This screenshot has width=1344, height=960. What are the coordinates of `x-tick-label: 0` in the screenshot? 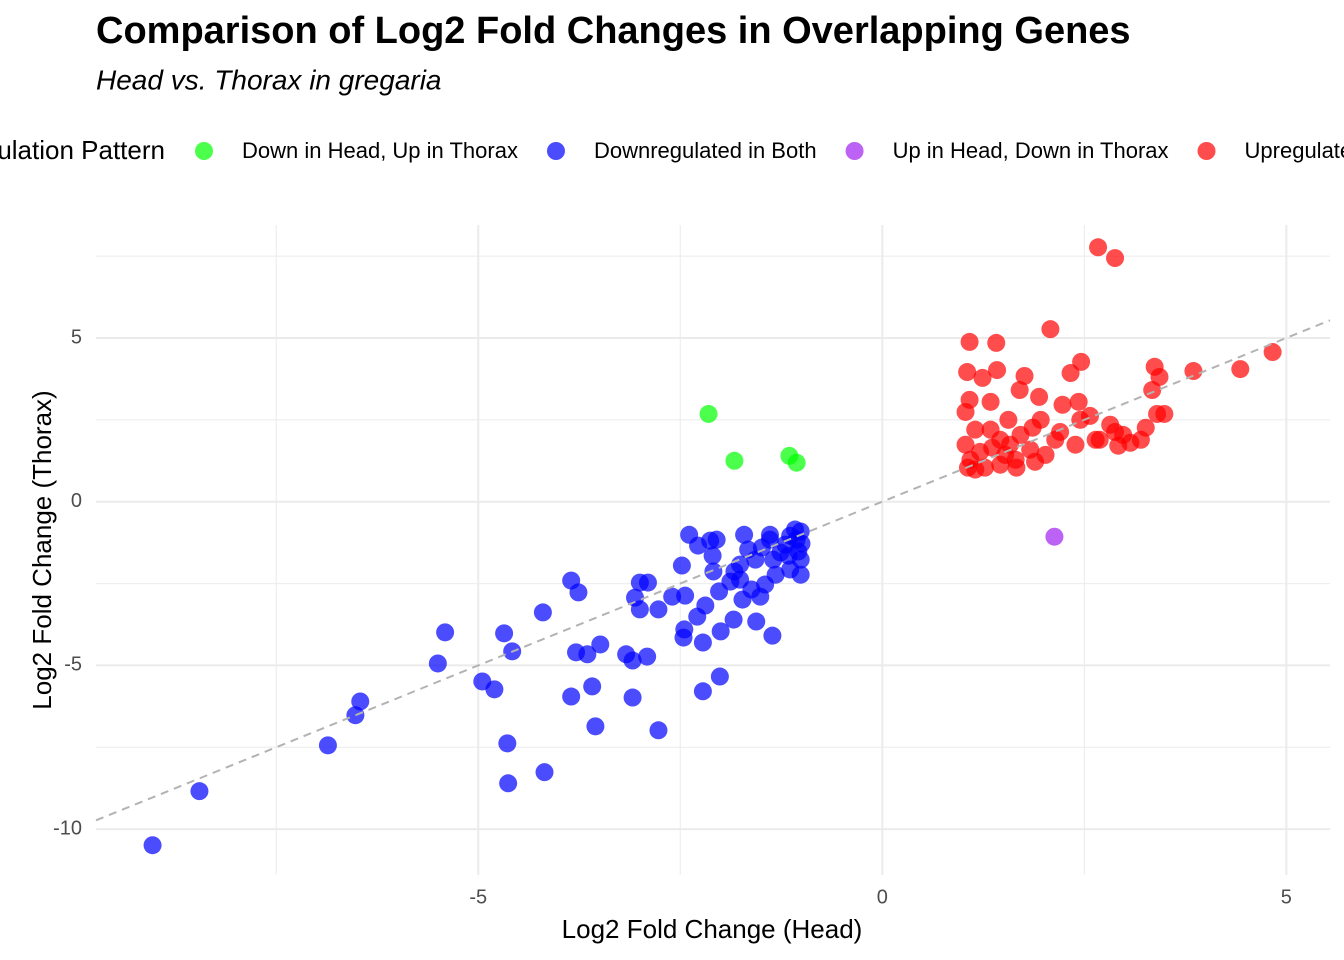 It's located at (882, 897).